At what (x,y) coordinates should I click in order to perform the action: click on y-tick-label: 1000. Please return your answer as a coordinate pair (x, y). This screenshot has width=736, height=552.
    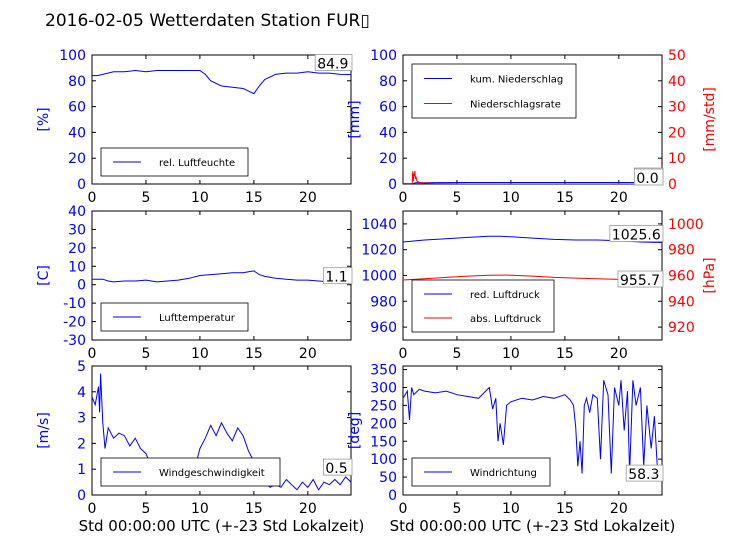
    Looking at the image, I should click on (379, 277).